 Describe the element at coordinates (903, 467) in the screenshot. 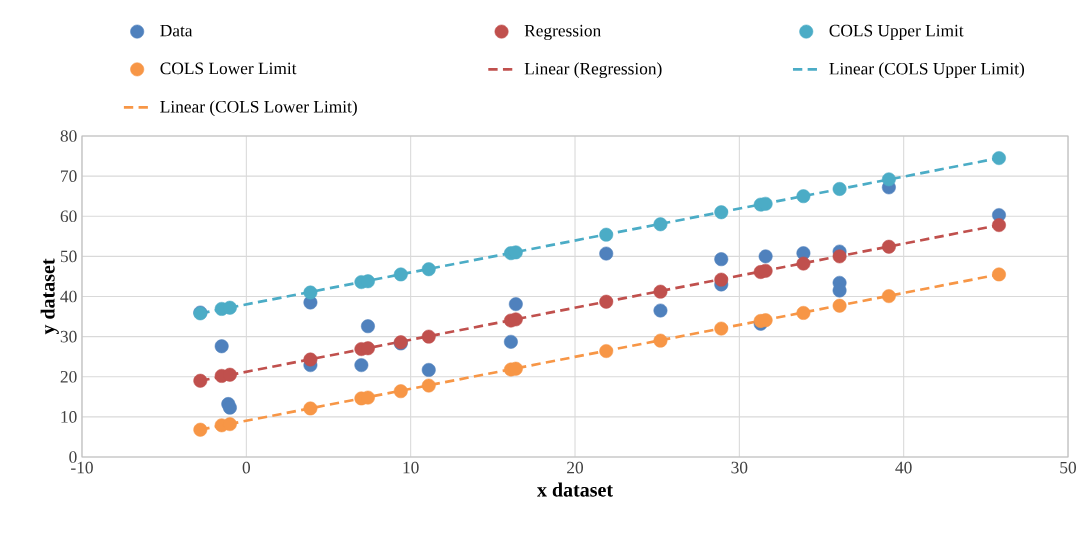

I see `x-tick-label: 40` at that location.